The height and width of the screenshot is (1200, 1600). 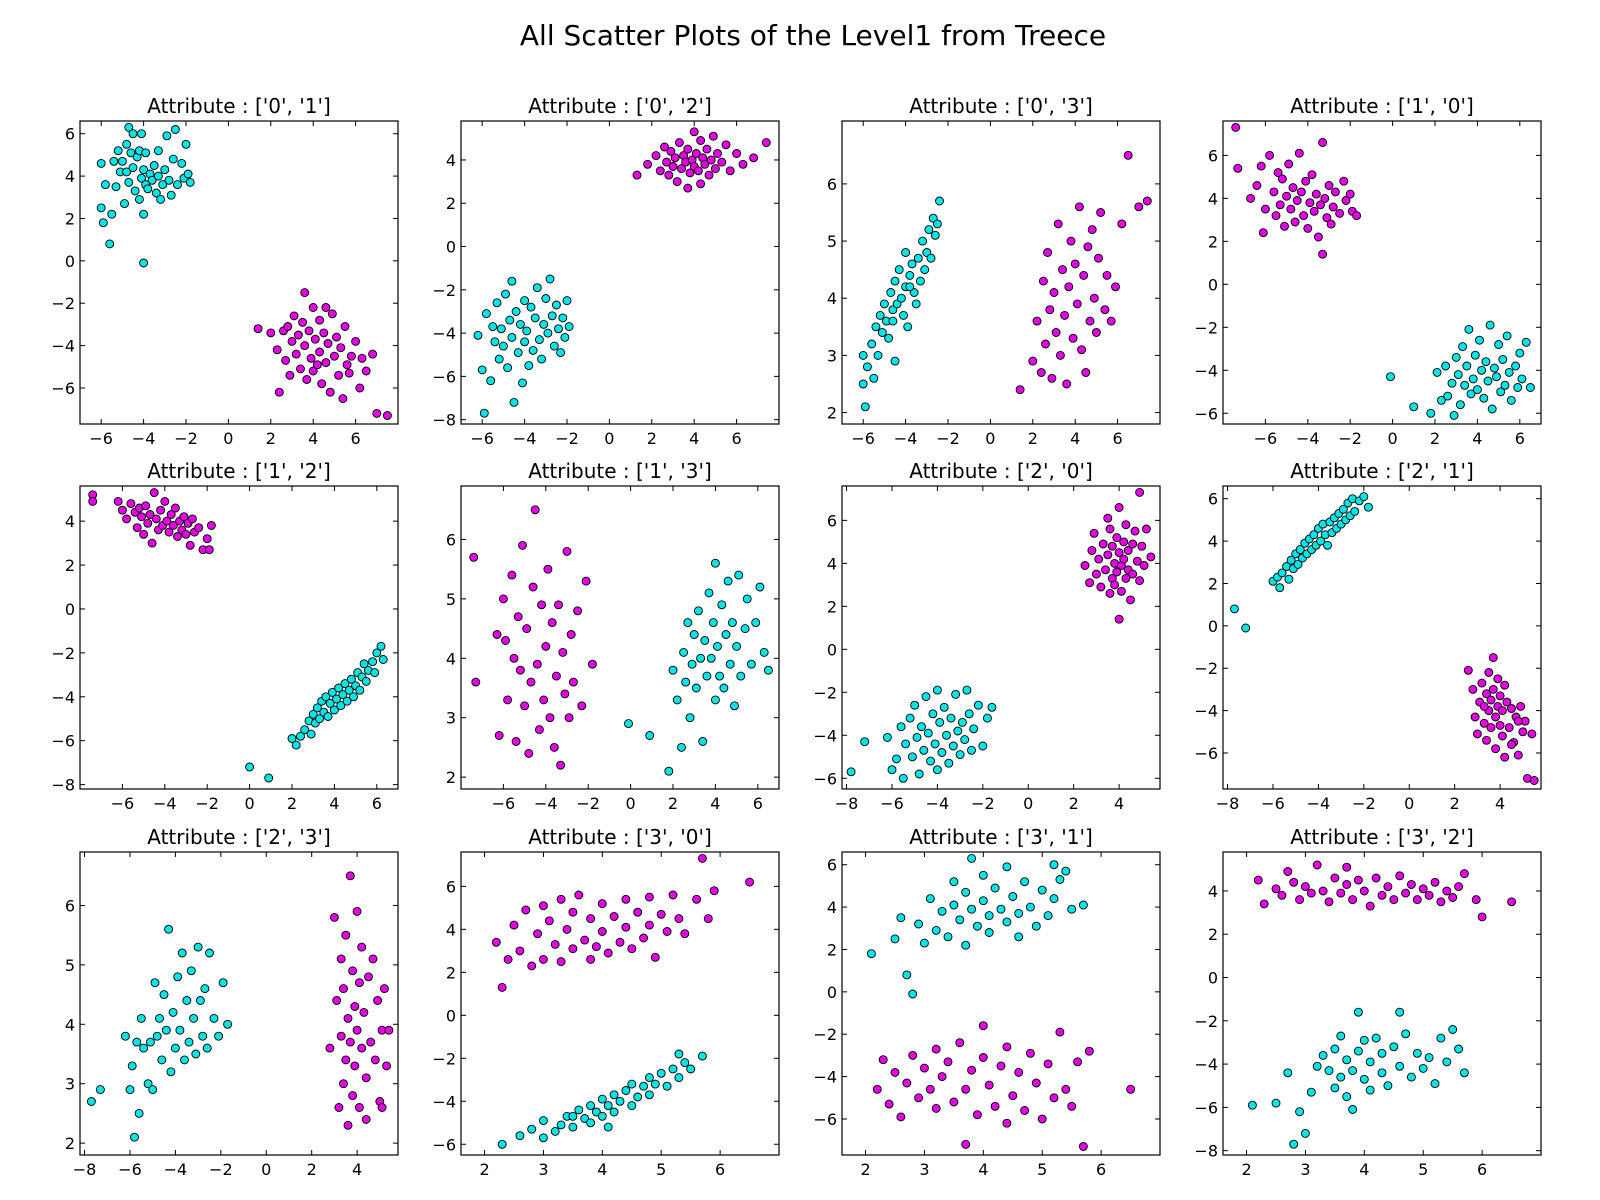 What do you see at coordinates (1118, 438) in the screenshot?
I see `x-tick-label: 6` at bounding box center [1118, 438].